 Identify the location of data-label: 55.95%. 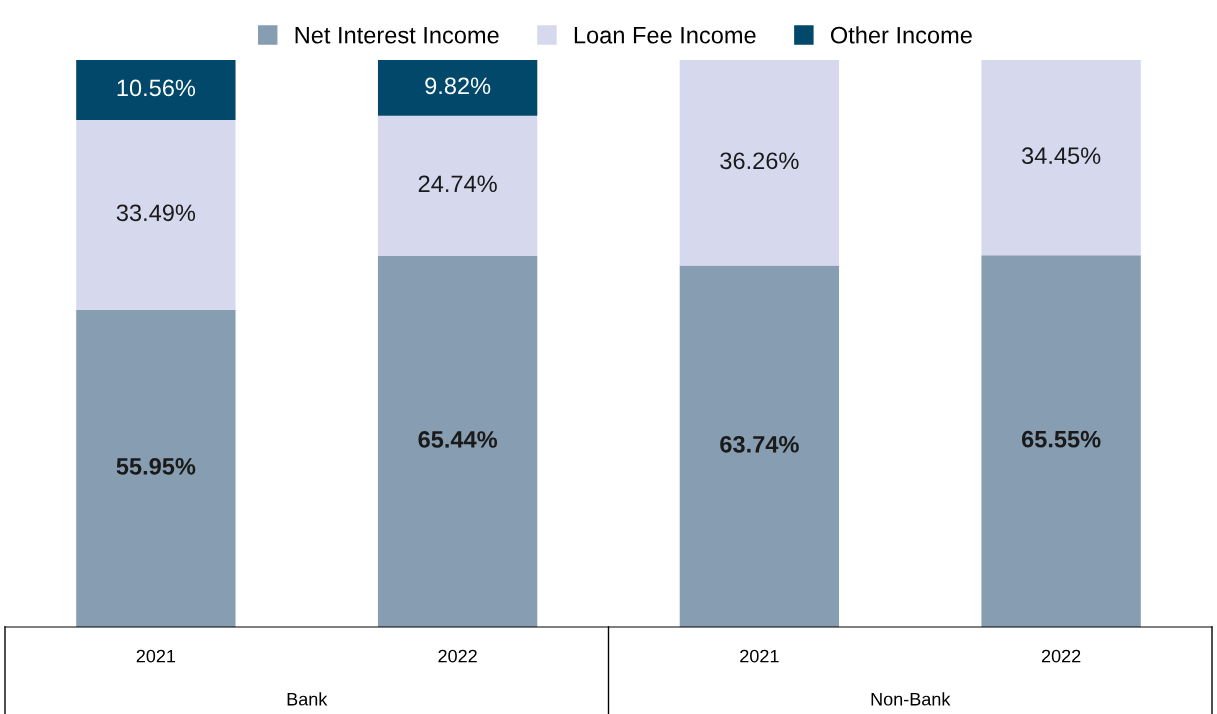
(156, 466).